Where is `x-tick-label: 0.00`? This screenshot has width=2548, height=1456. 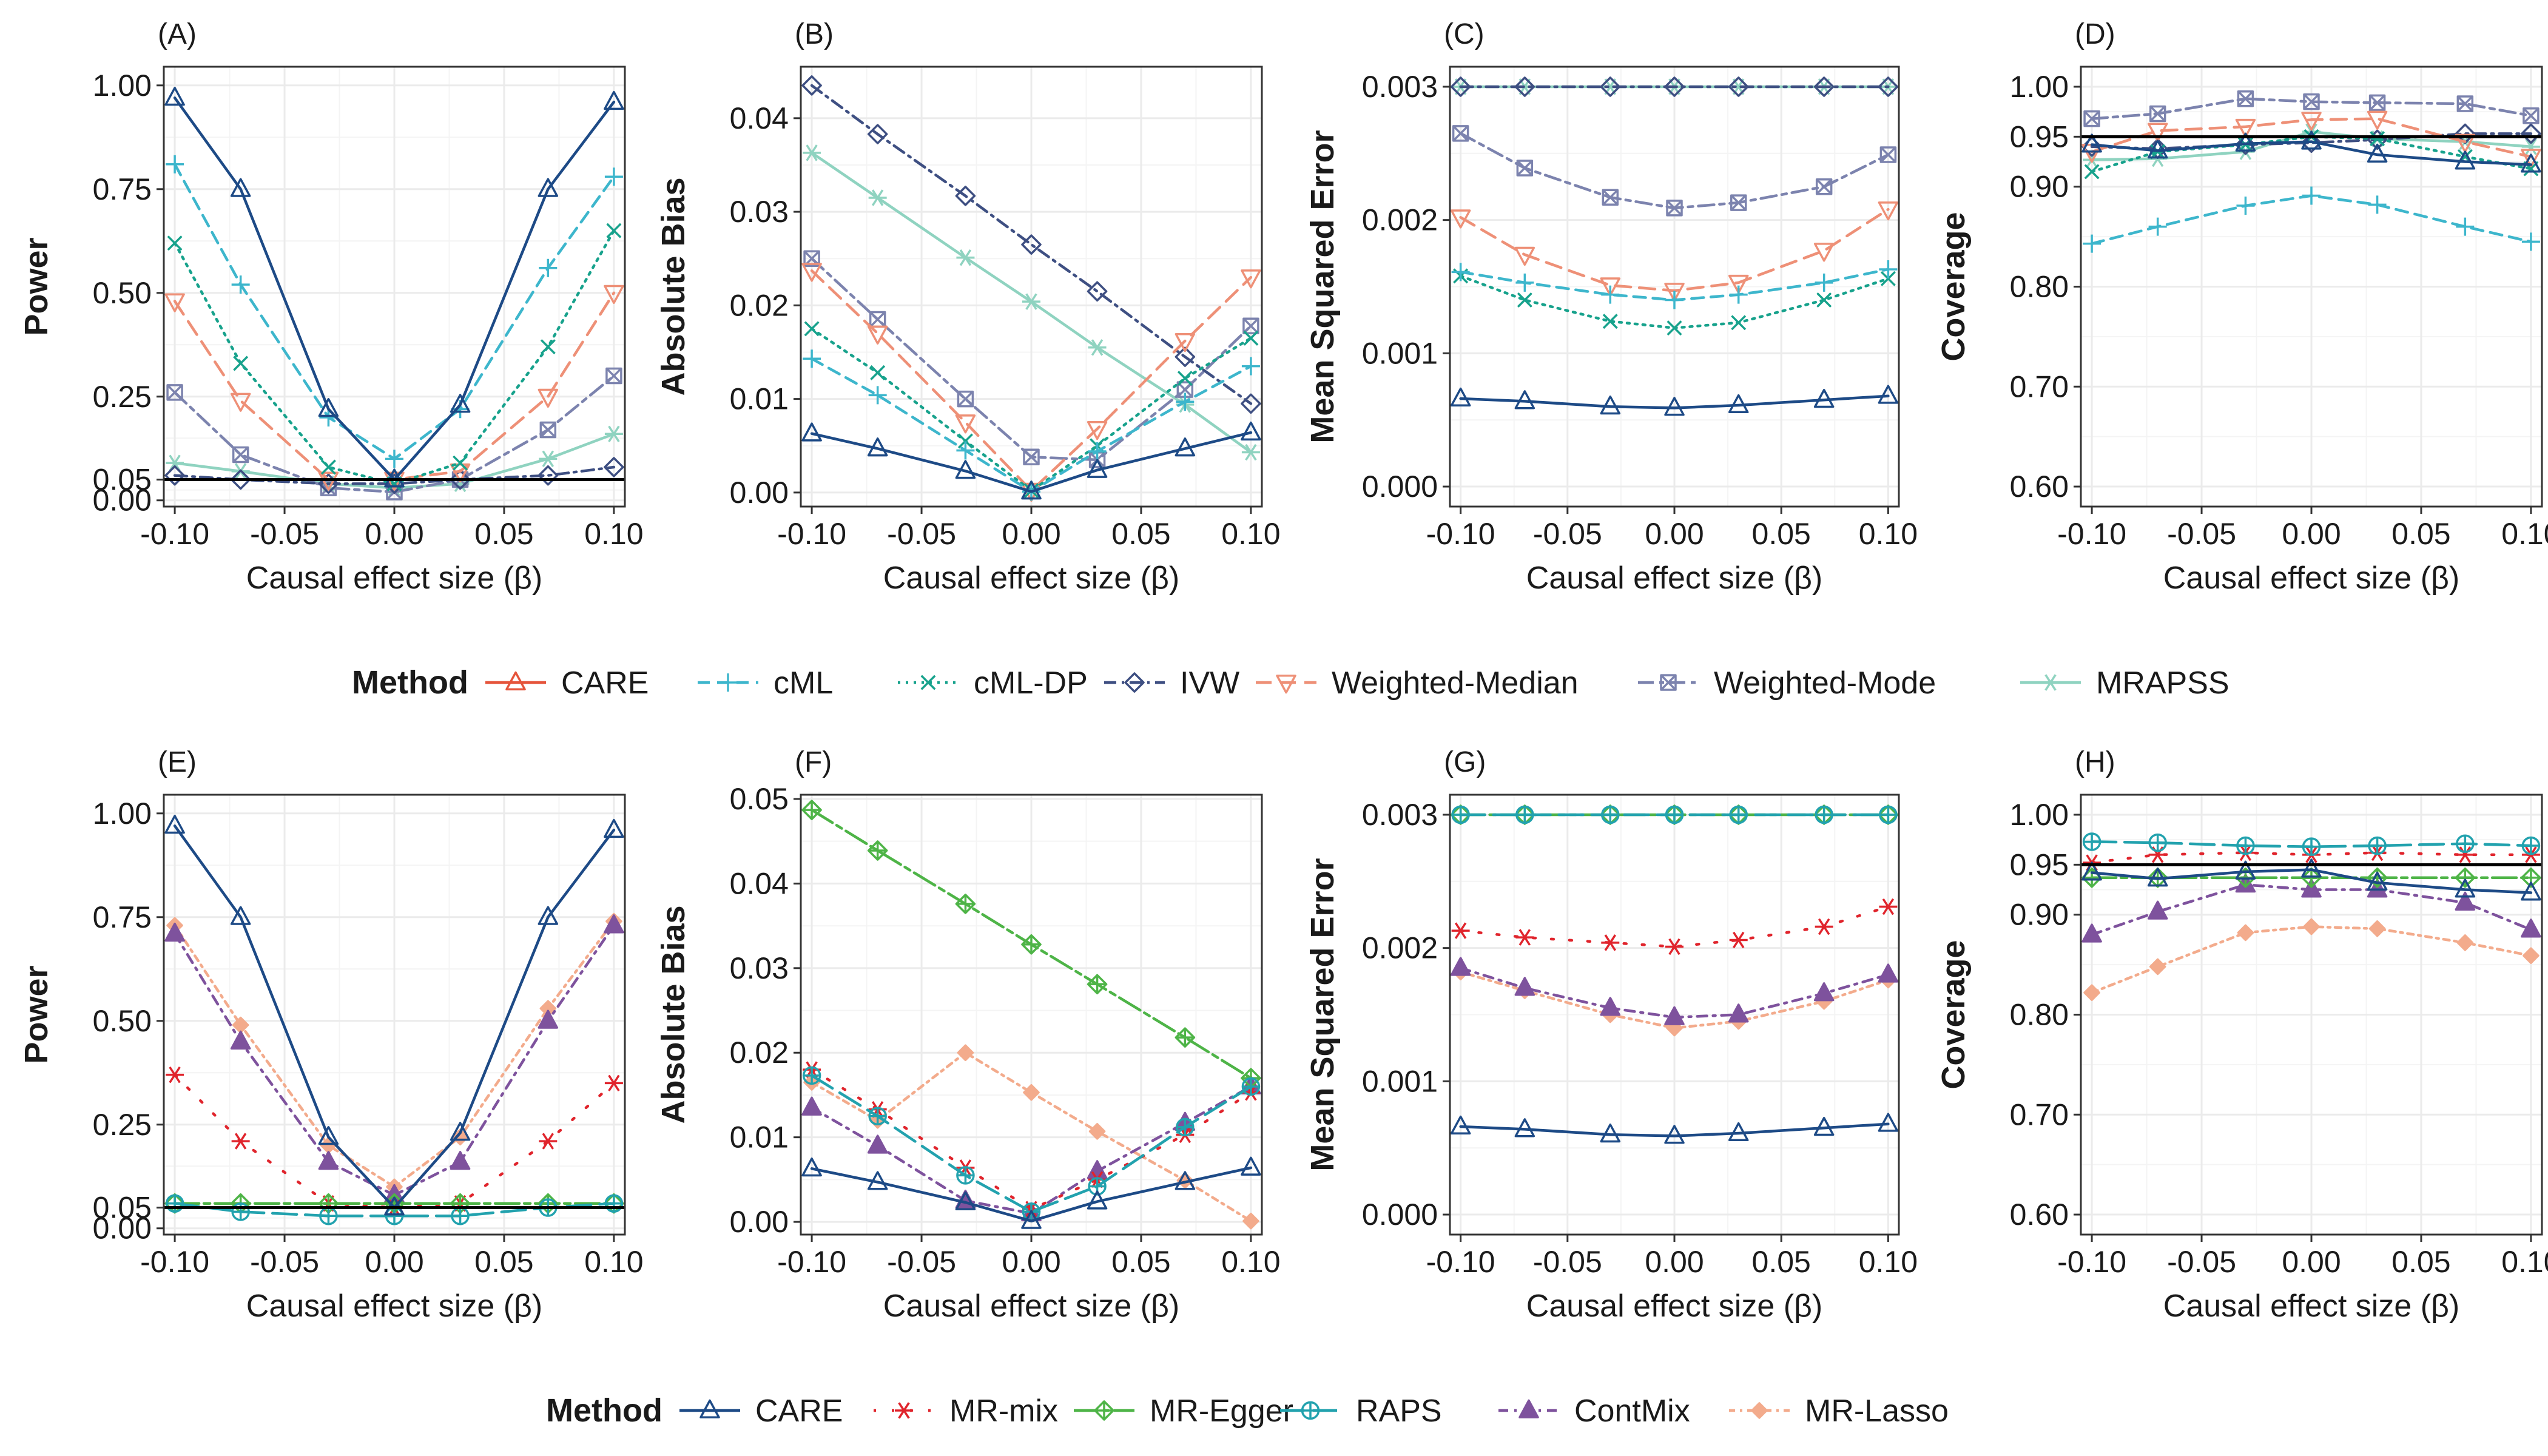 x-tick-label: 0.00 is located at coordinates (394, 1262).